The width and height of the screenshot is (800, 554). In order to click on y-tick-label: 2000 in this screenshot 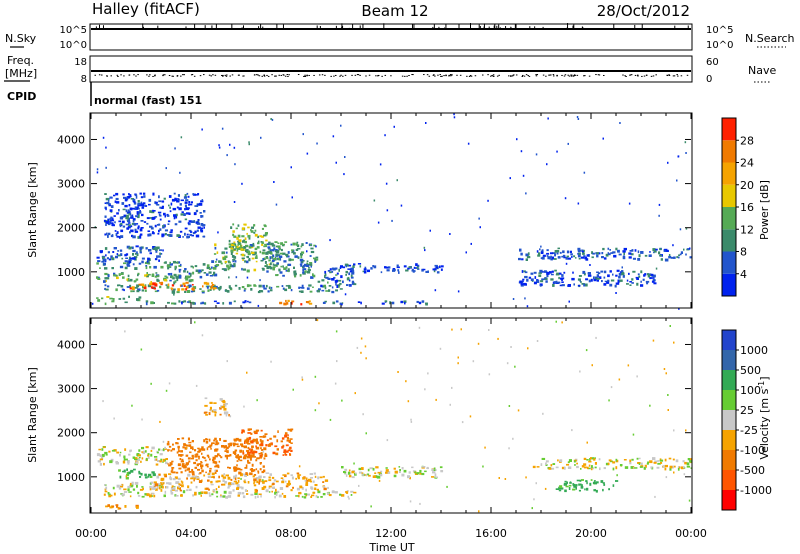, I will do `click(71, 228)`.